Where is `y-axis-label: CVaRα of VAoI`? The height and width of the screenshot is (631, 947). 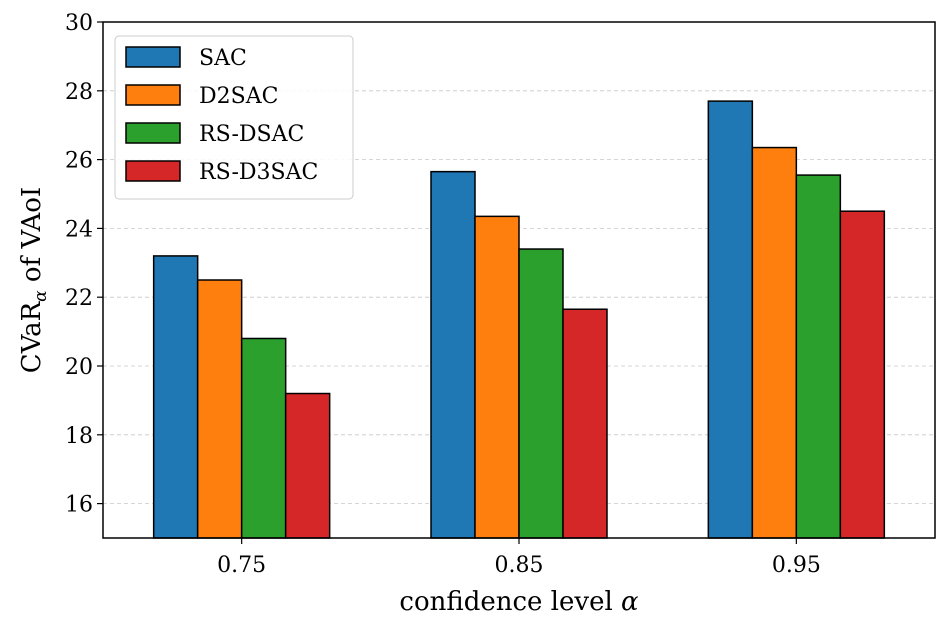 y-axis-label: CVaRα of VAoI is located at coordinates (34, 280).